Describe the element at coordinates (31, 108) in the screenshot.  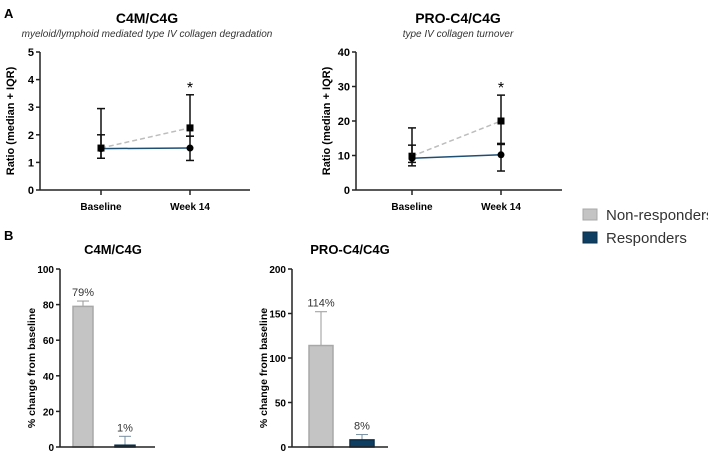
I see `y-tick-label: 3` at that location.